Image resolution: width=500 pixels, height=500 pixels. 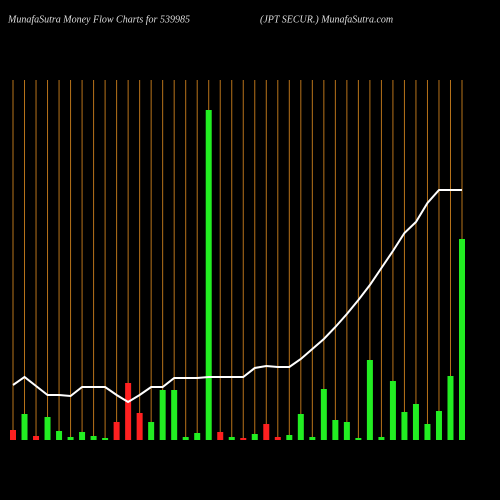 I want to click on chart-title: MunafaSutra Money Flow Charts for 539985, so click(x=98, y=19).